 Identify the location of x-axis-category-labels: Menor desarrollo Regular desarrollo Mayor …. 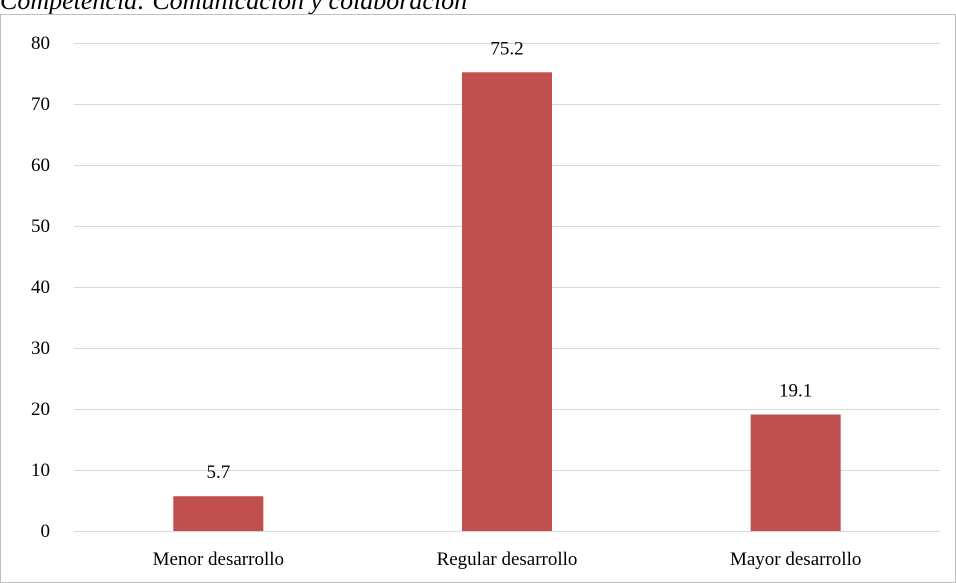
(507, 559).